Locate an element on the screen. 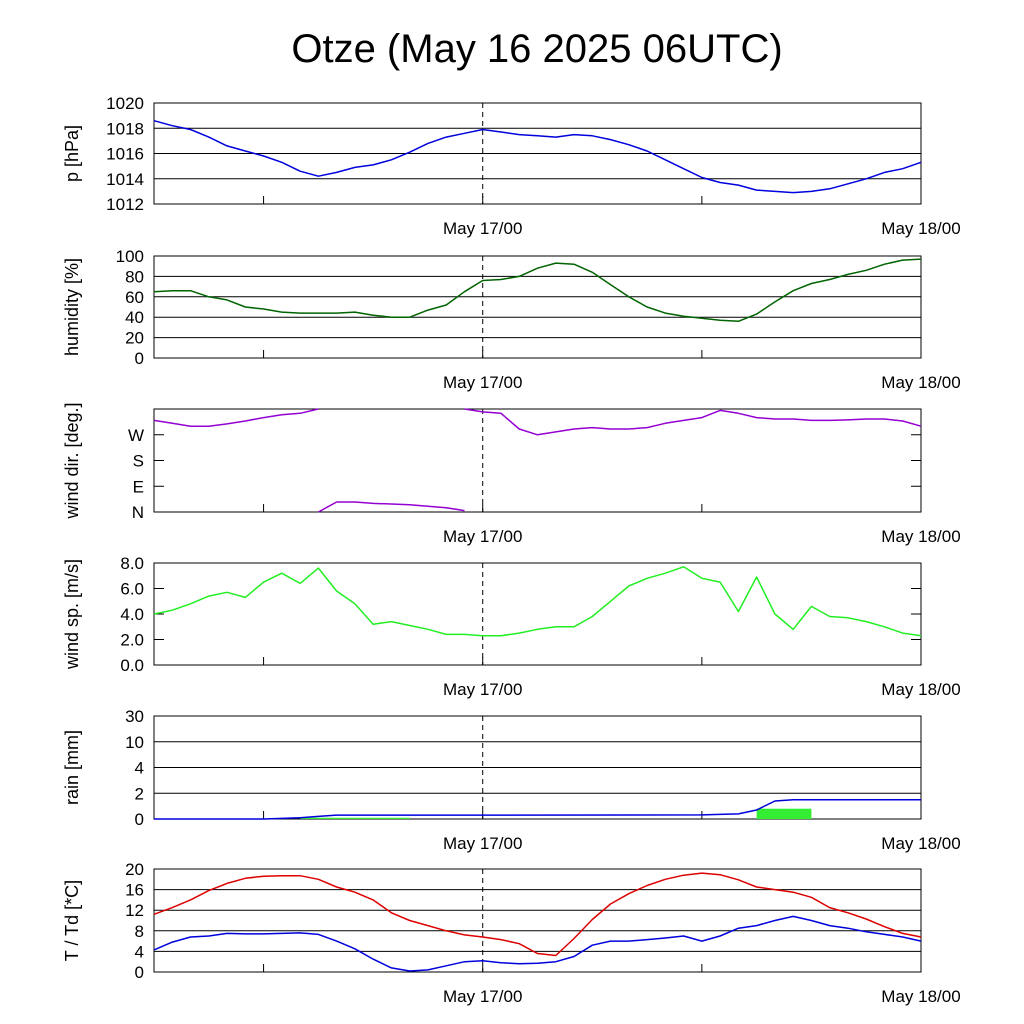  wind-dir-line is located at coordinates (537, 460).